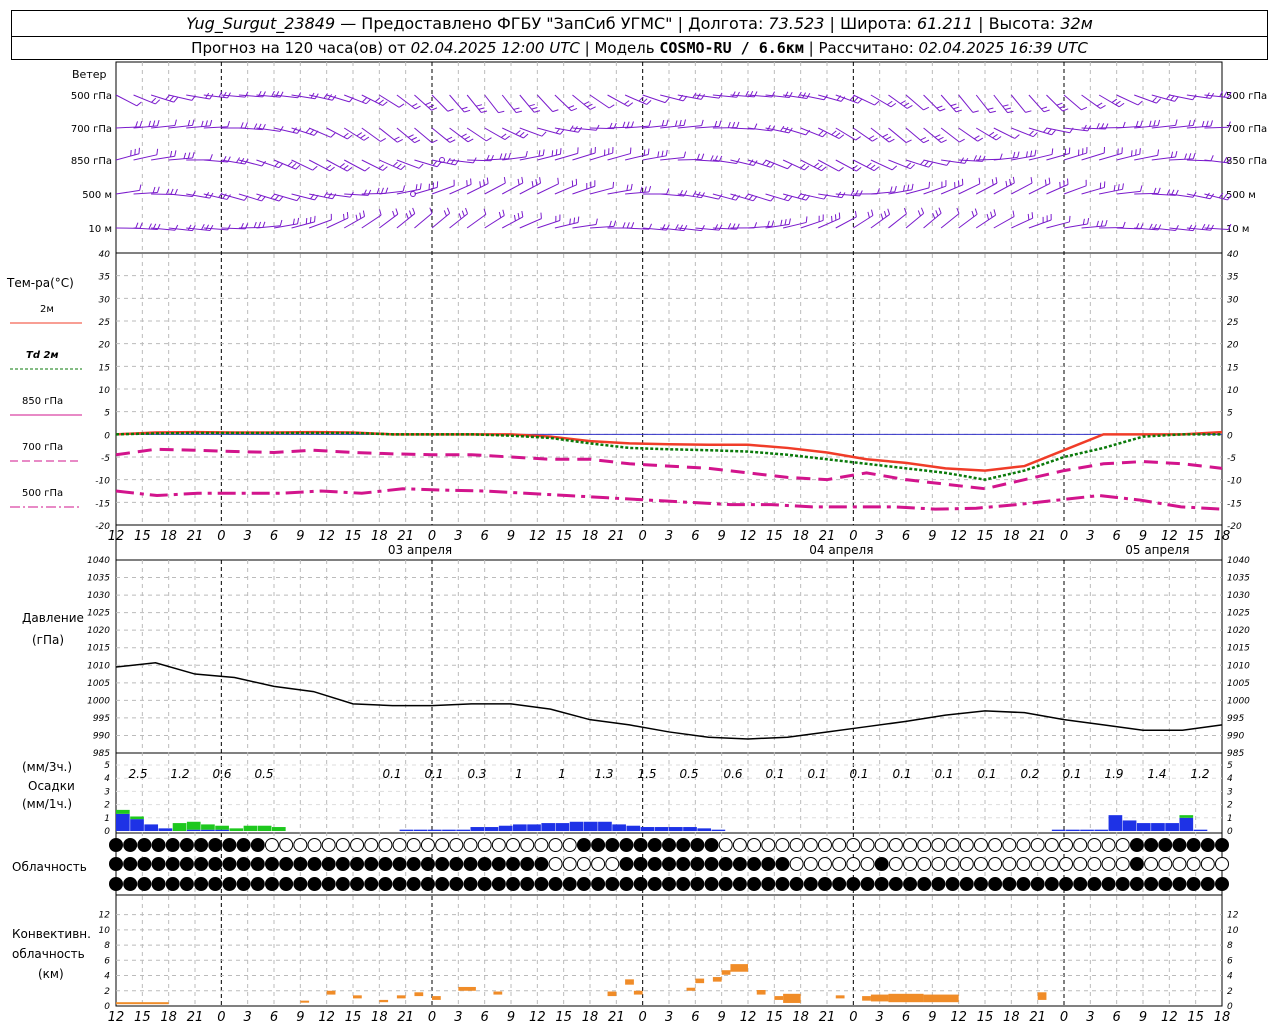 The width and height of the screenshot is (1280, 1024). What do you see at coordinates (1230, 766) in the screenshot?
I see `y-tick-label: 5` at bounding box center [1230, 766].